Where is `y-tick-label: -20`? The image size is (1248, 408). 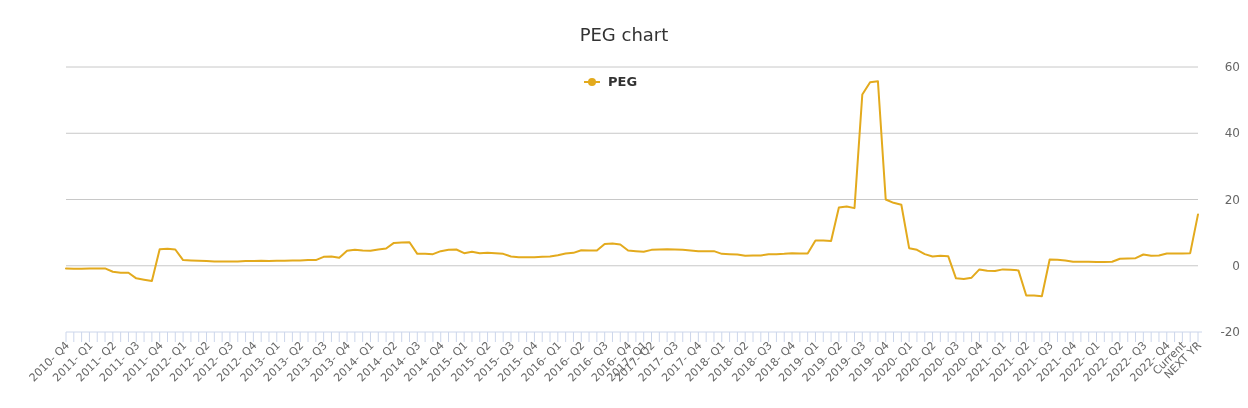 y-tick-label: -20 is located at coordinates (1230, 332).